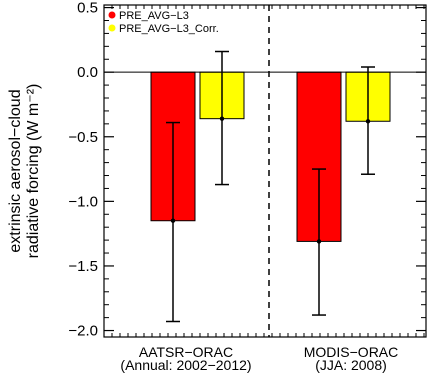  Describe the element at coordinates (185, 365) in the screenshot. I see `category-label-0-1: (Annual: 2002−2012)` at that location.